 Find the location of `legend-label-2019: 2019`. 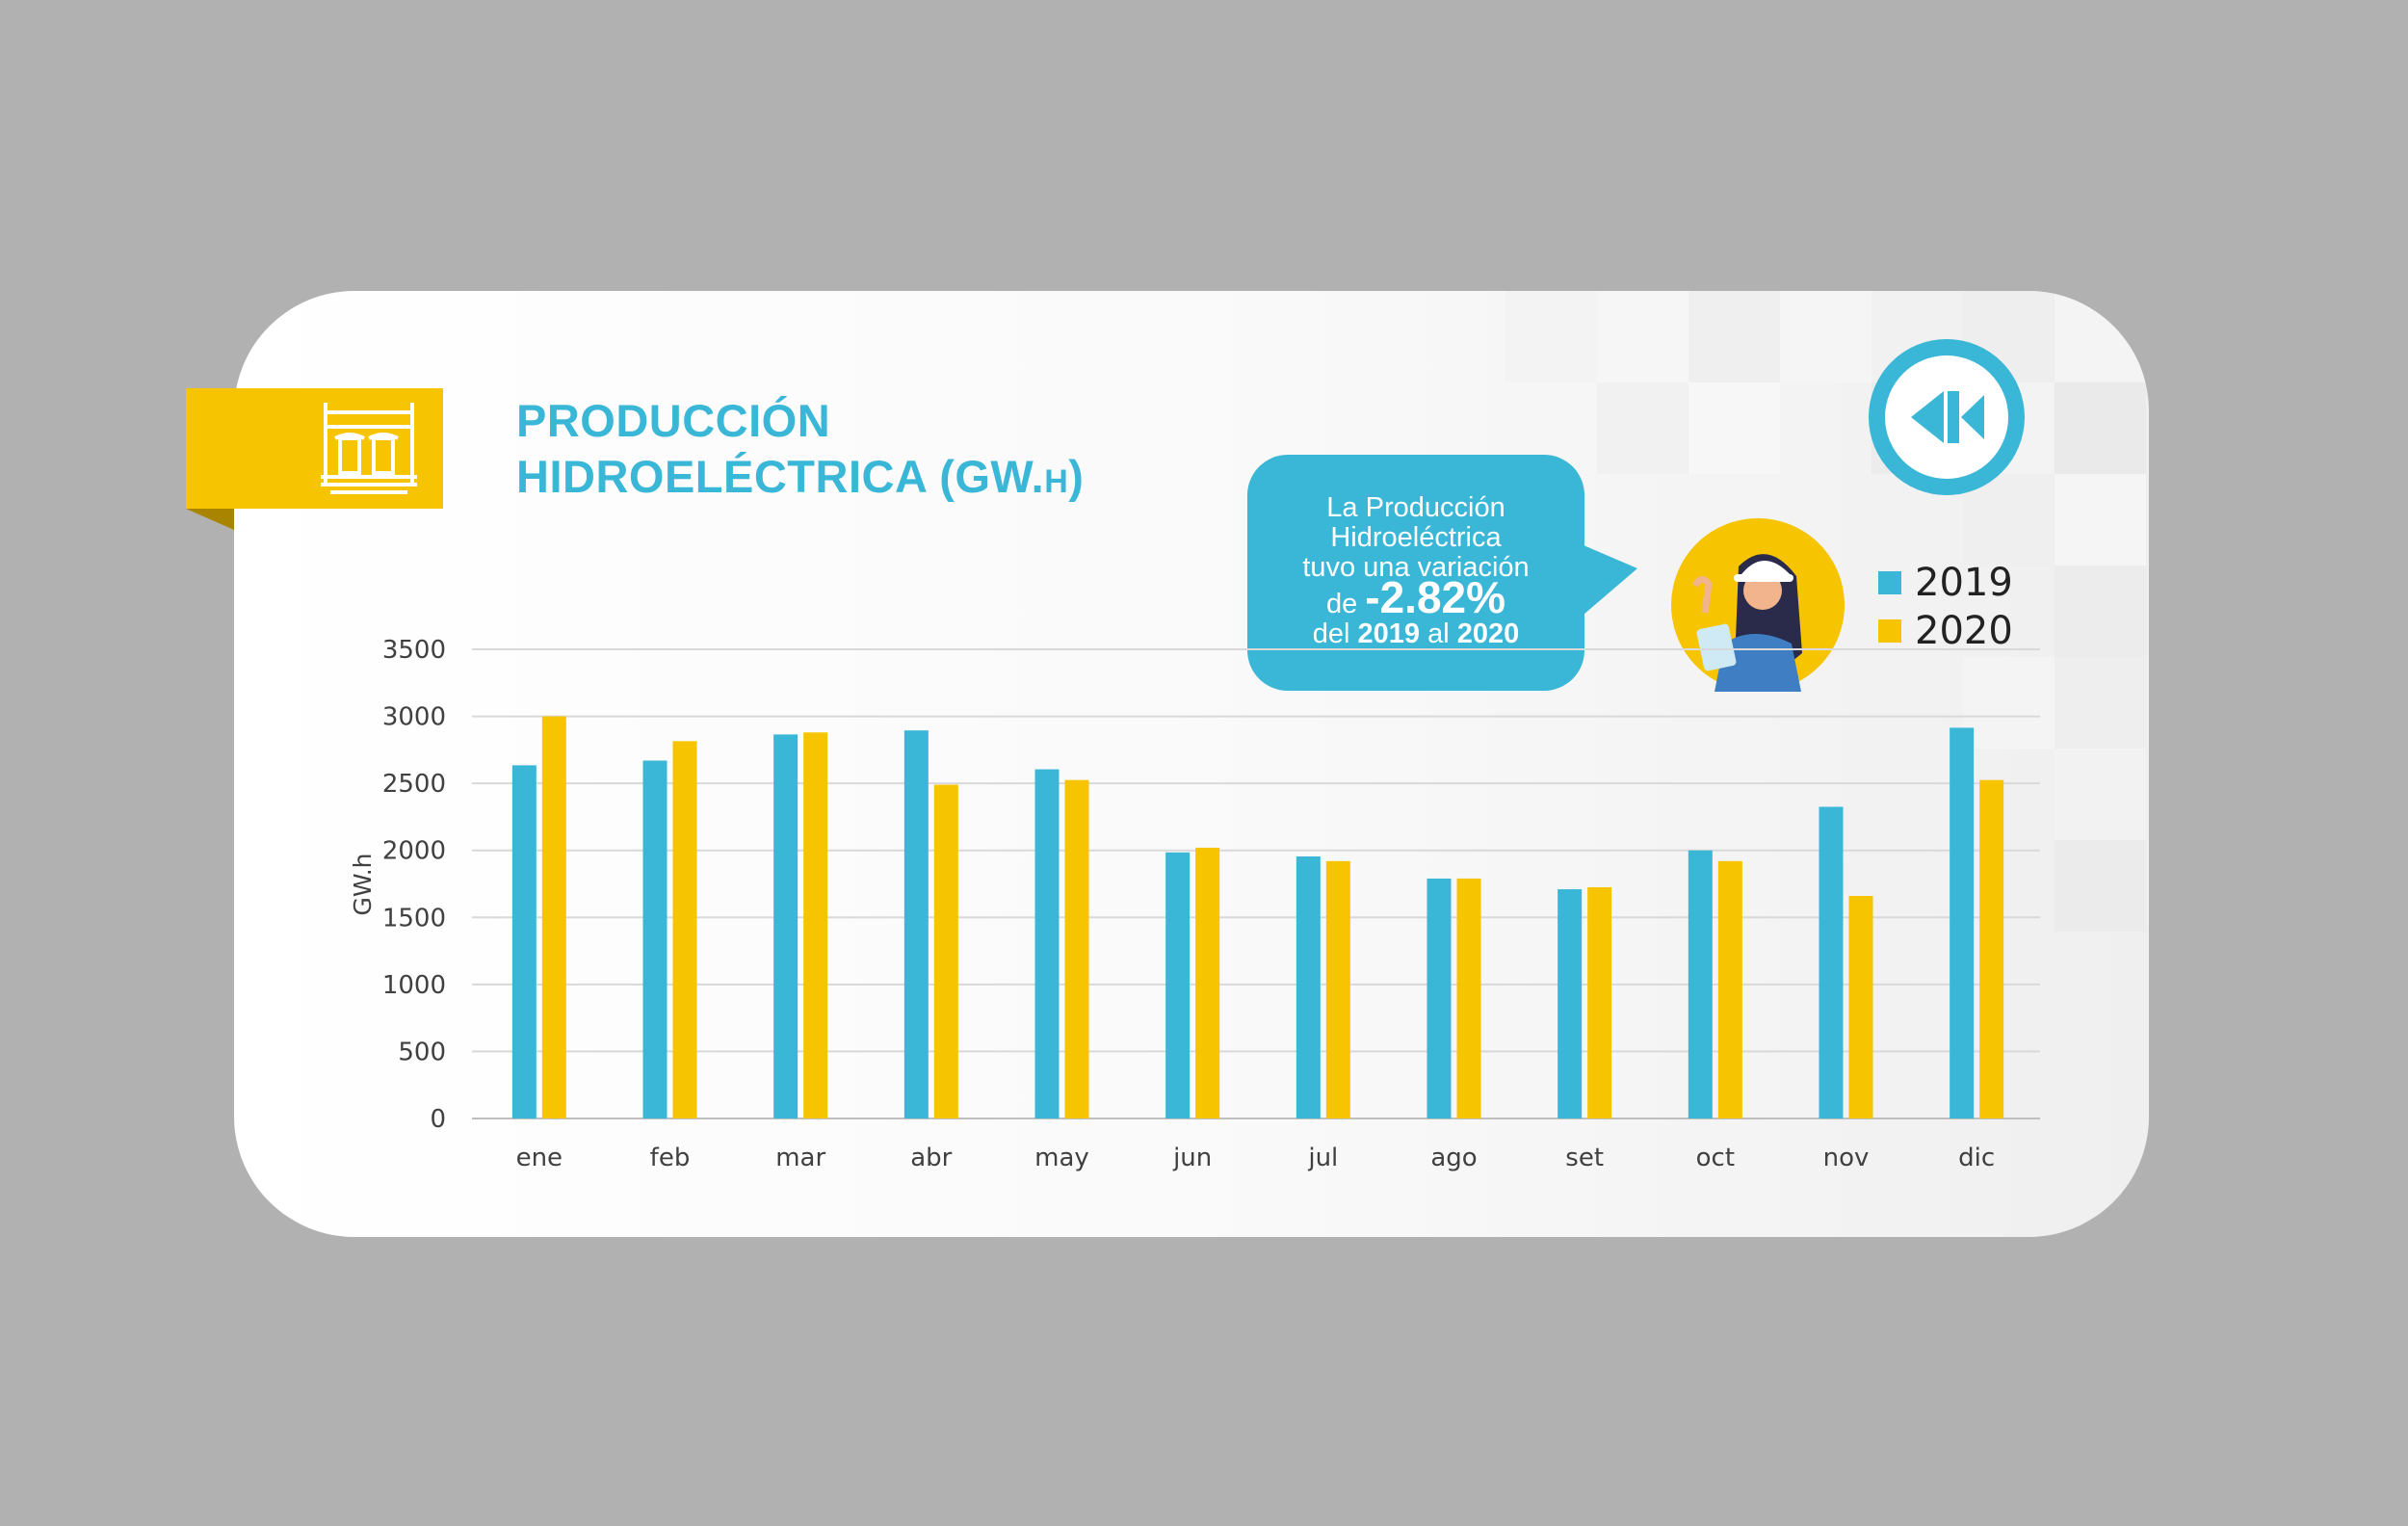

legend-label-2019: 2019 is located at coordinates (1964, 583).